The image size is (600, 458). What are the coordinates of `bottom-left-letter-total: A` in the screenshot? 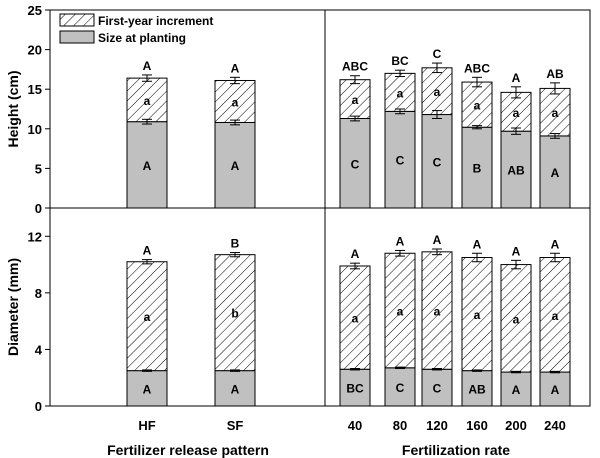 It's located at (147, 251).